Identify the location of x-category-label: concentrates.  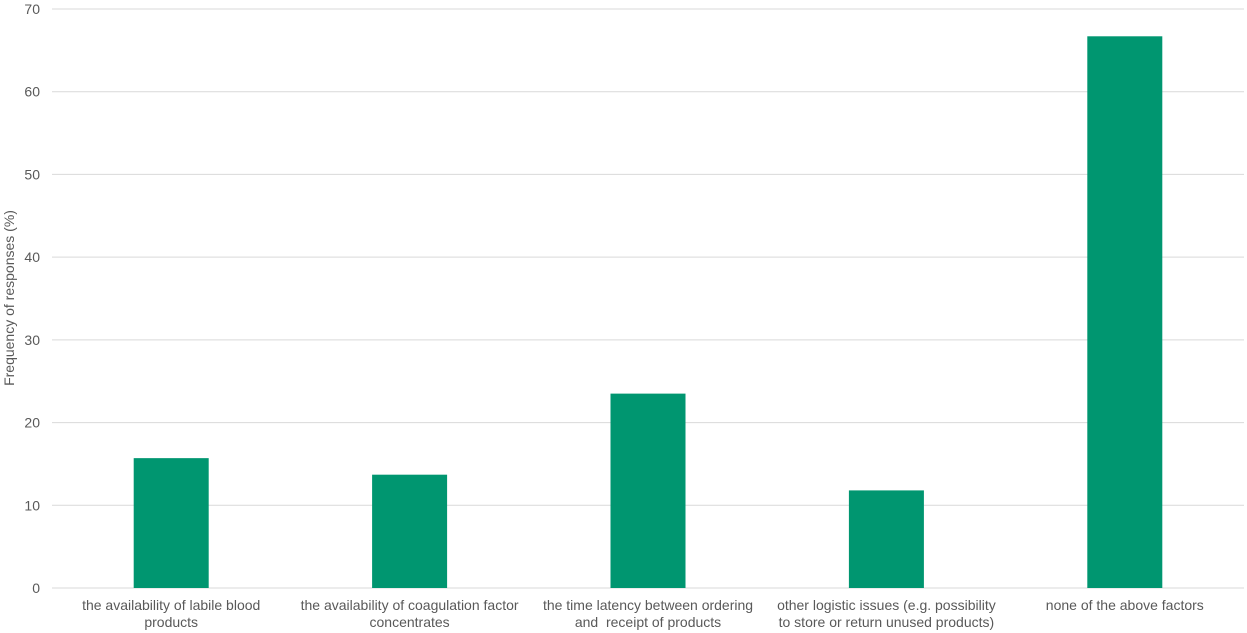
(410, 622).